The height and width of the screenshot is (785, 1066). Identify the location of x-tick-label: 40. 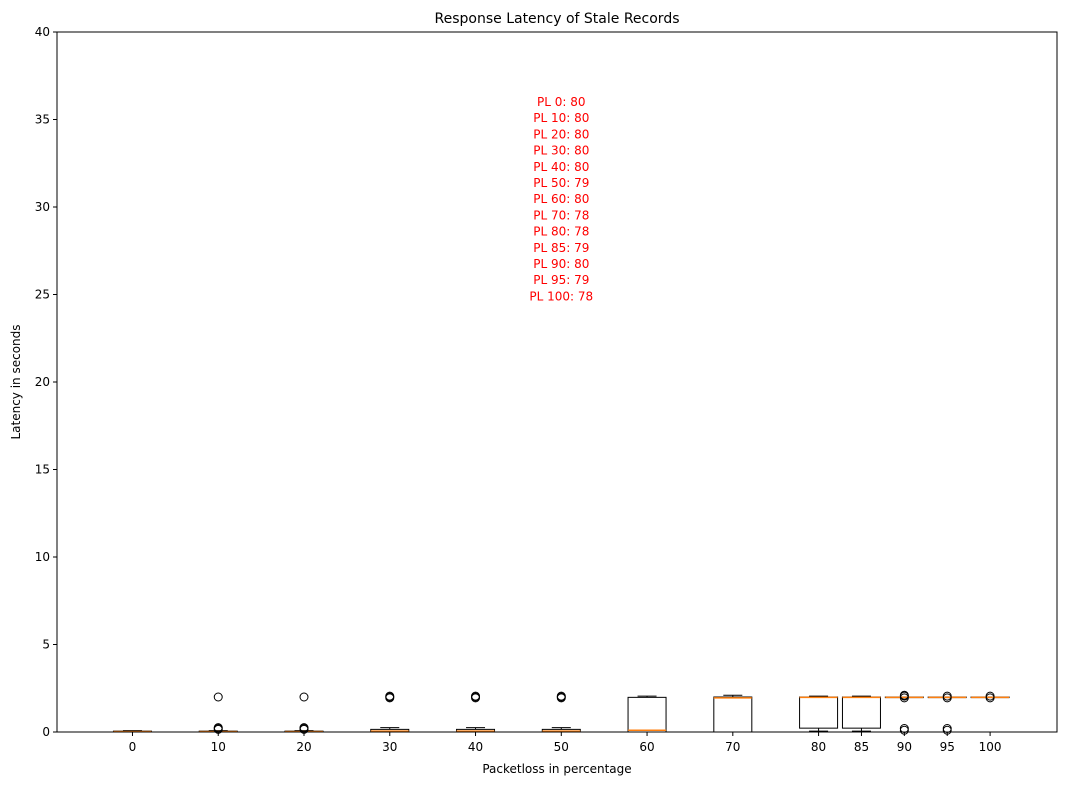
(475, 747).